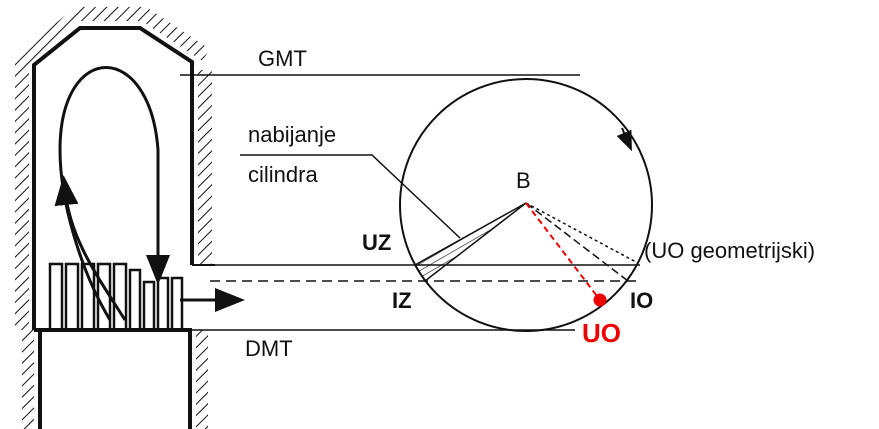 The height and width of the screenshot is (429, 879). What do you see at coordinates (149, 193) in the screenshot?
I see `flow-arrows` at bounding box center [149, 193].